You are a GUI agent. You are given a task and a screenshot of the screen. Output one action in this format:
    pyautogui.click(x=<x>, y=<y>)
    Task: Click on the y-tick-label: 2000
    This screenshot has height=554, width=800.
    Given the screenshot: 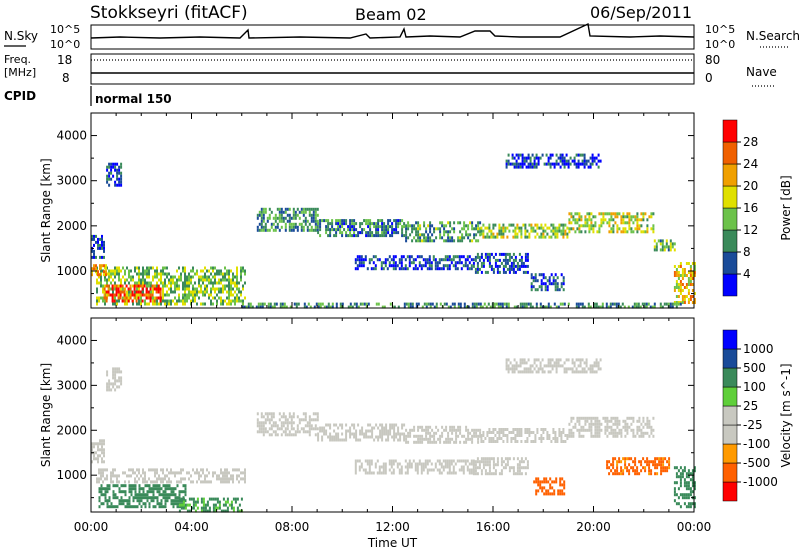 What is the action you would take?
    pyautogui.click(x=71, y=226)
    